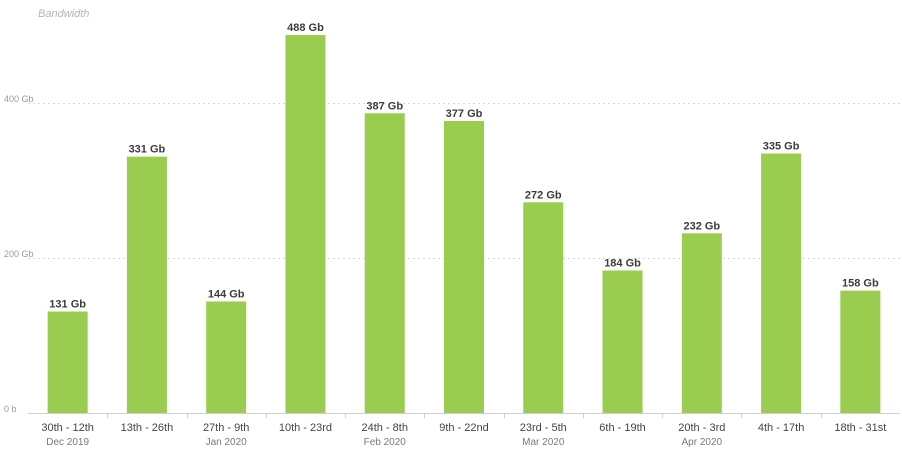 The width and height of the screenshot is (902, 460). What do you see at coordinates (384, 106) in the screenshot?
I see `data-label: 387 Gb` at bounding box center [384, 106].